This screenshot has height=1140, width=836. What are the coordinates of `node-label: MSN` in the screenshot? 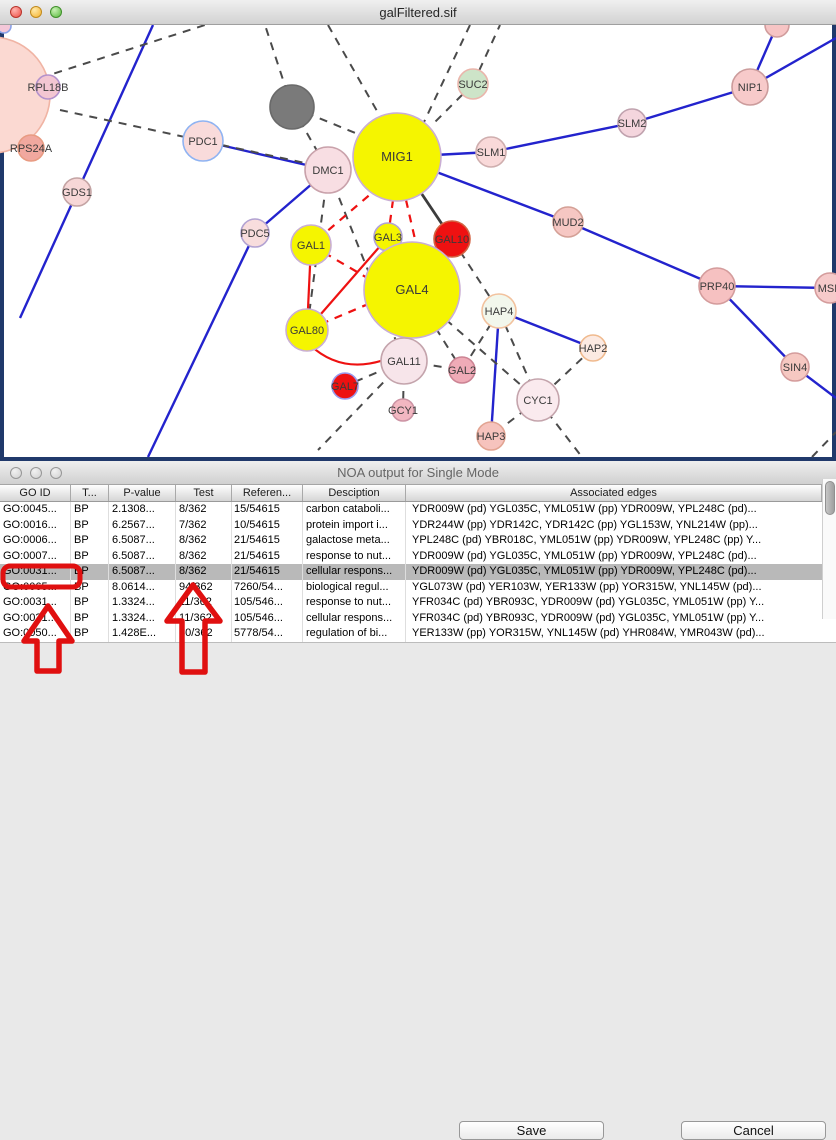 It's located at (827, 289).